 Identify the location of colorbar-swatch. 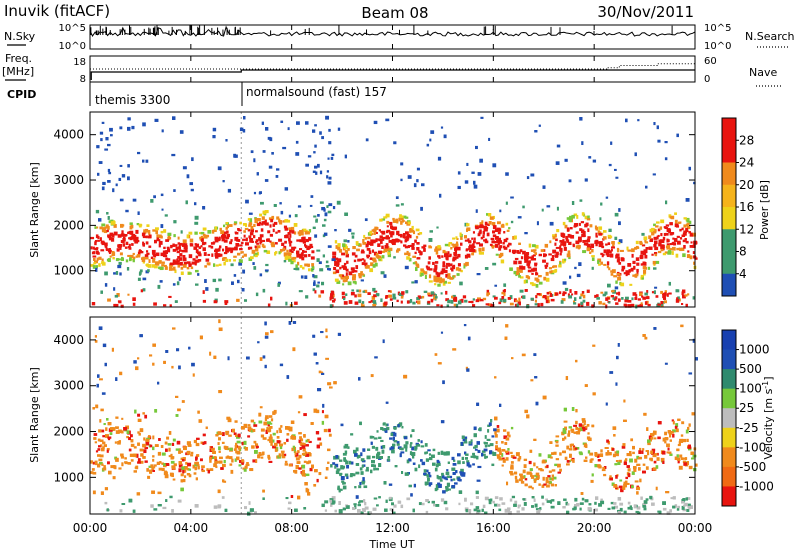
(729, 174).